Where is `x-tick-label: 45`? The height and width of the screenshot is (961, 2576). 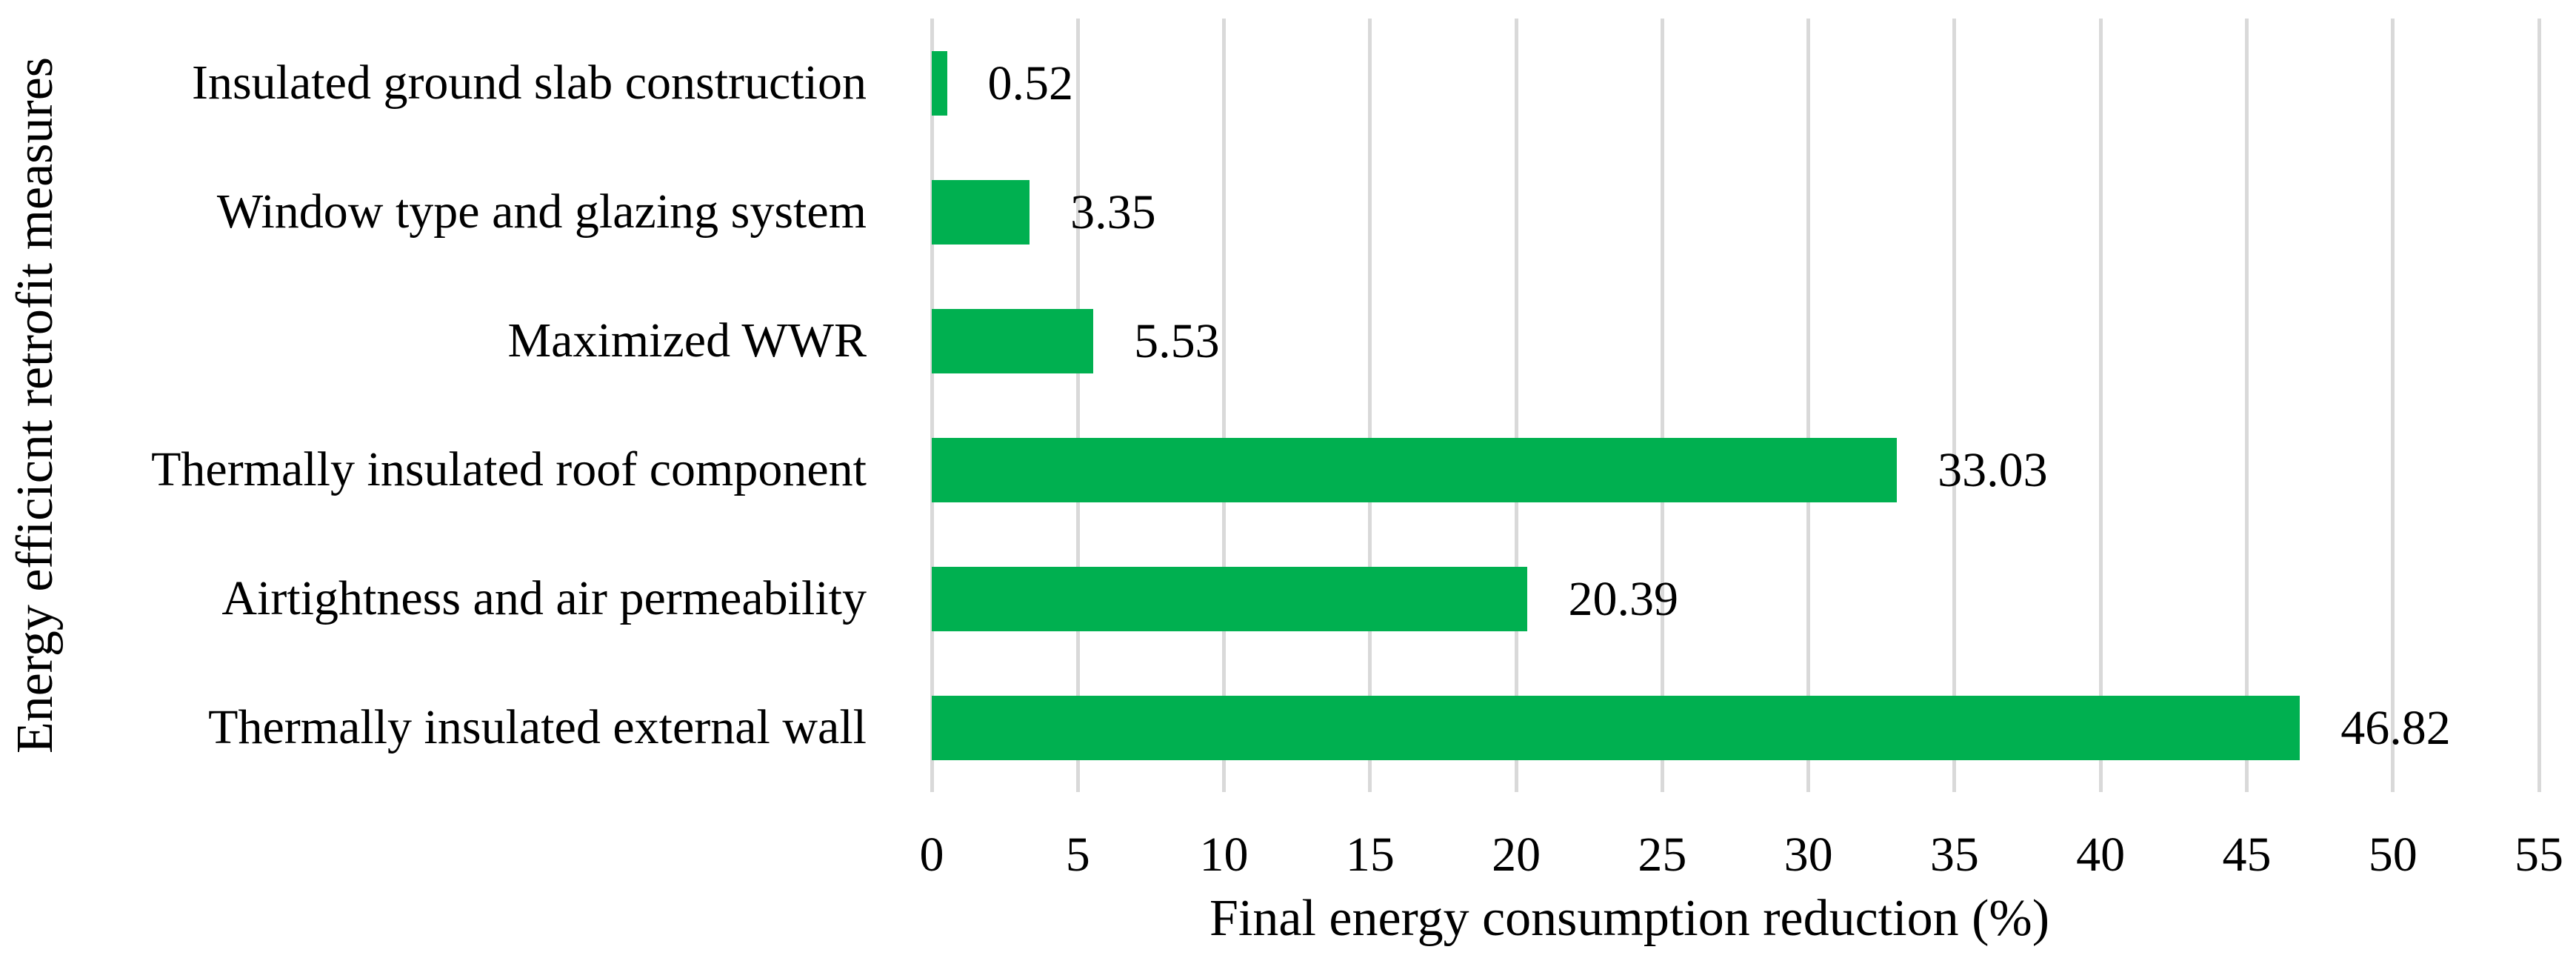 x-tick-label: 45 is located at coordinates (2247, 855).